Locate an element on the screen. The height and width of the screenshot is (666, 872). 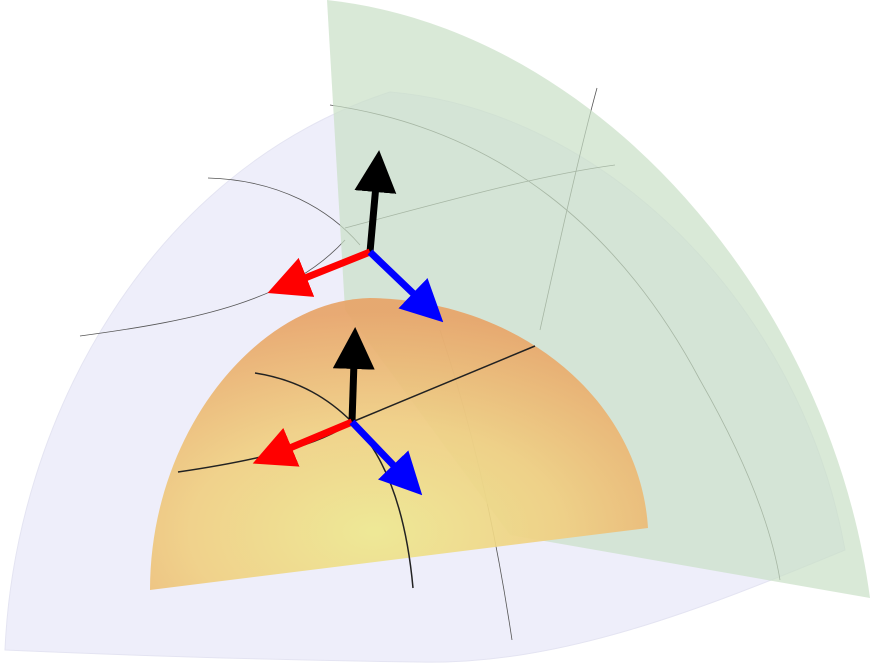
lower-frame is located at coordinates (337, 411).